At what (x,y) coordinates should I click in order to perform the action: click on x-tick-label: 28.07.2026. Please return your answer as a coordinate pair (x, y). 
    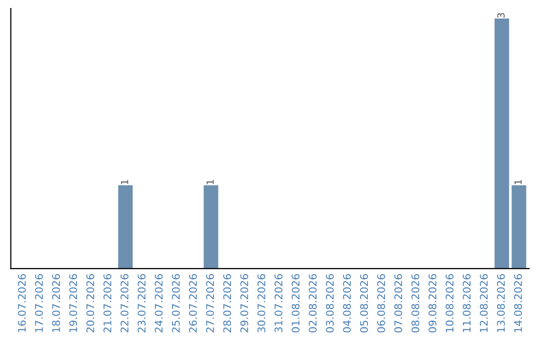
    Looking at the image, I should click on (227, 303).